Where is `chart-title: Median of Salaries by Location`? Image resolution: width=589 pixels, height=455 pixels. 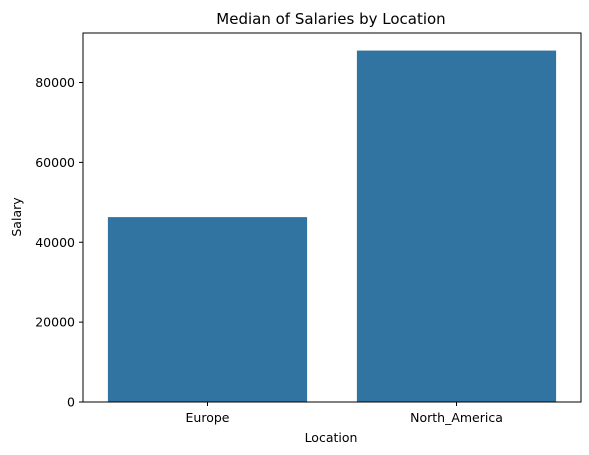 chart-title: Median of Salaries by Location is located at coordinates (330, 19).